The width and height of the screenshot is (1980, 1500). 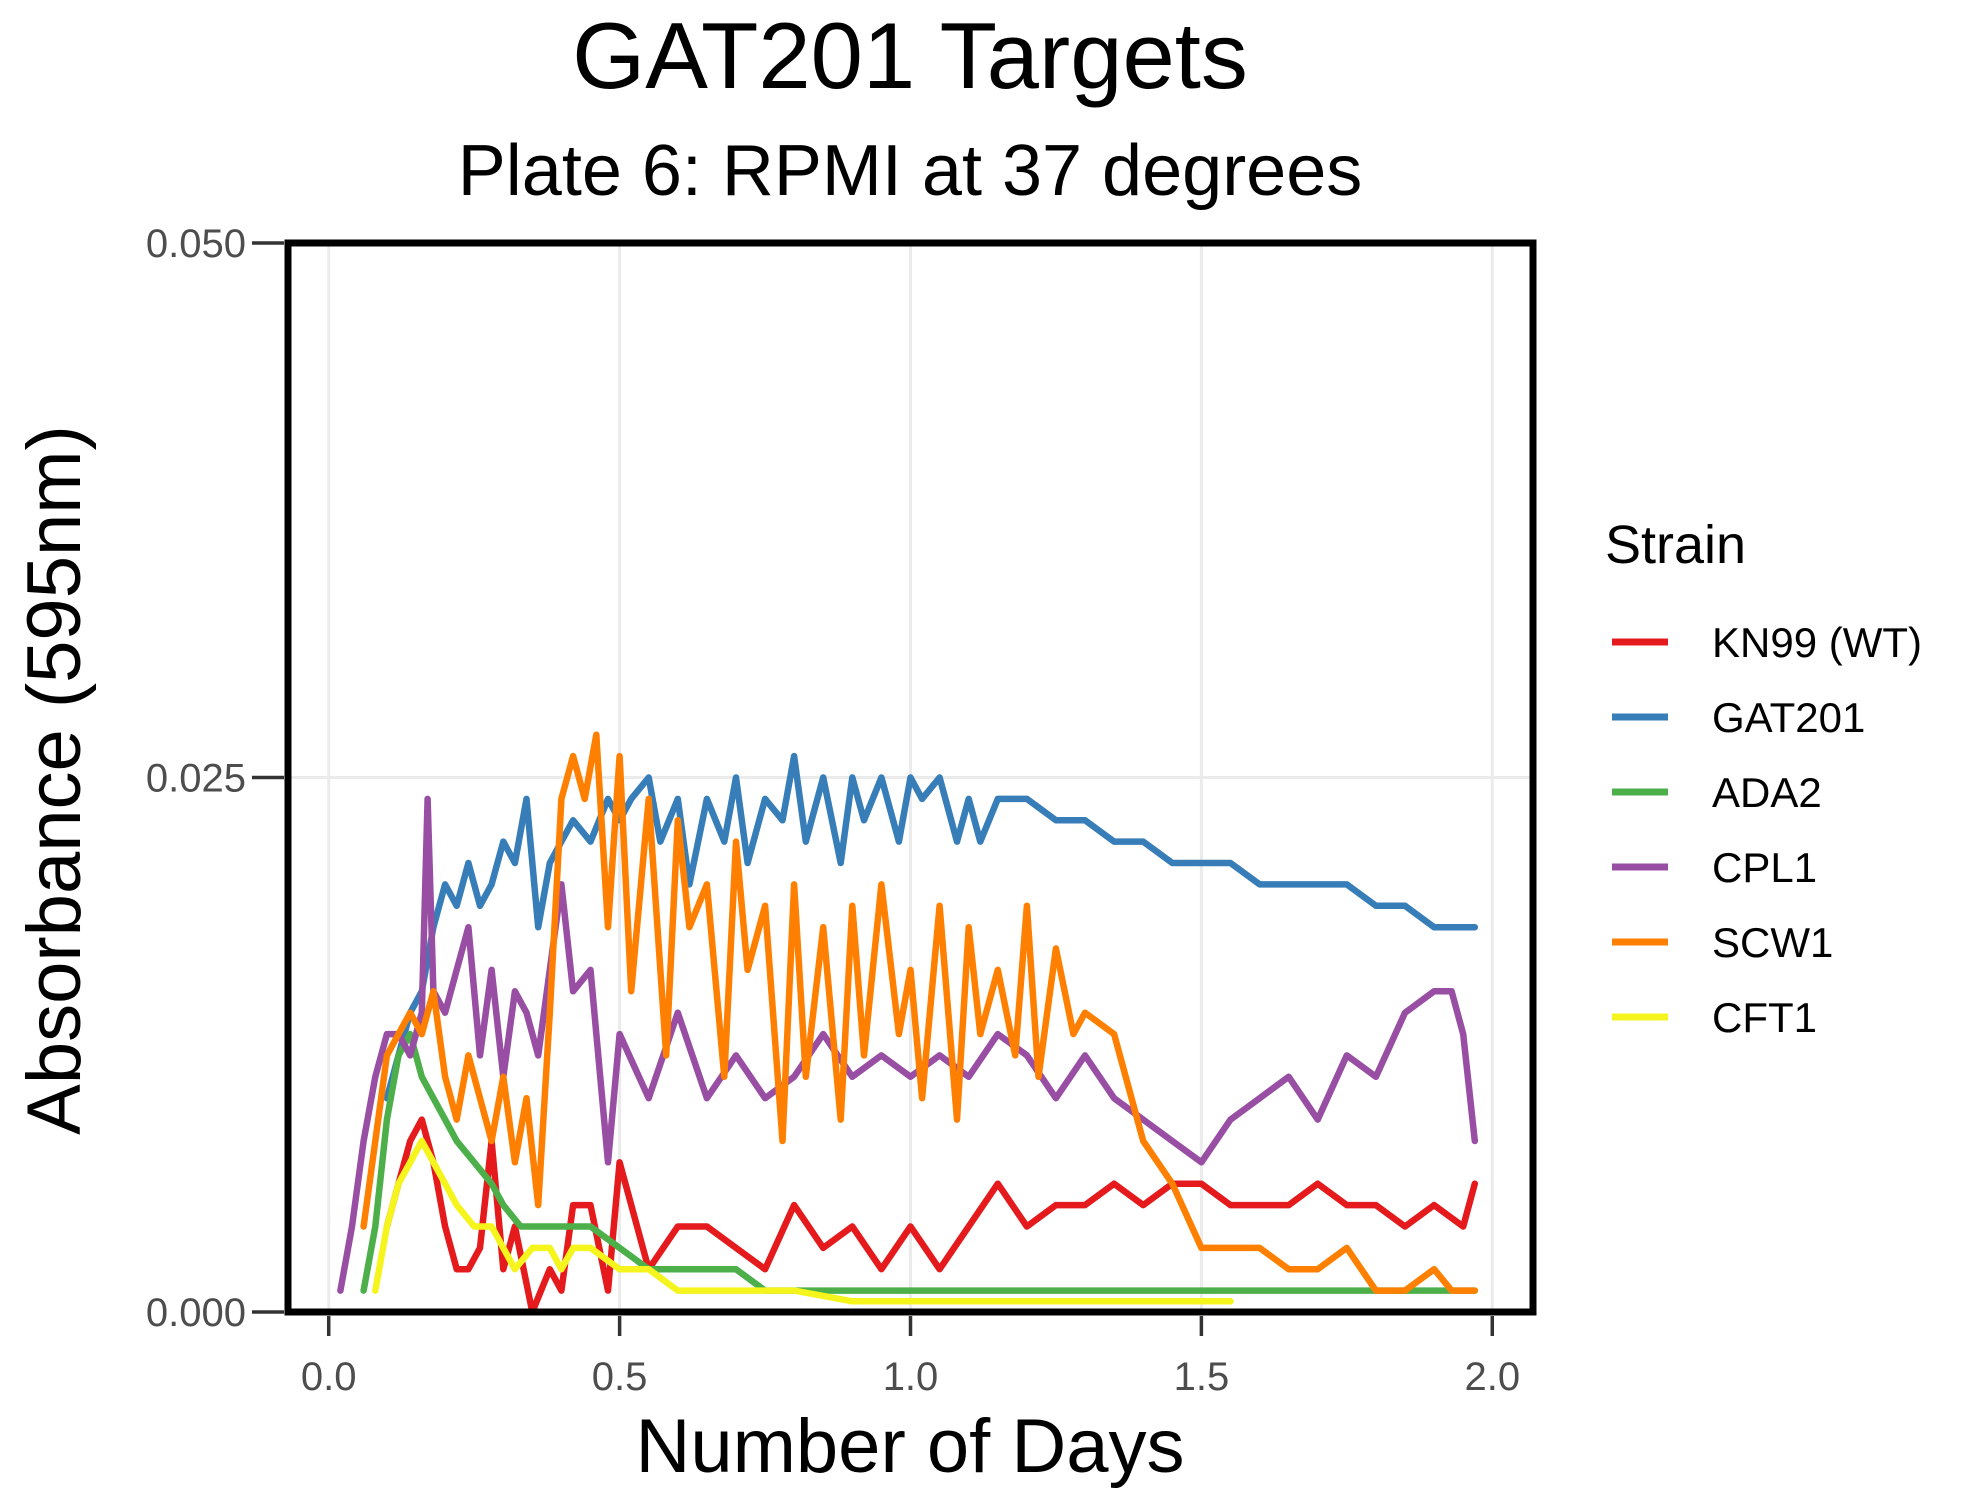 I want to click on x-tick-label: 2.0, so click(x=1492, y=1377).